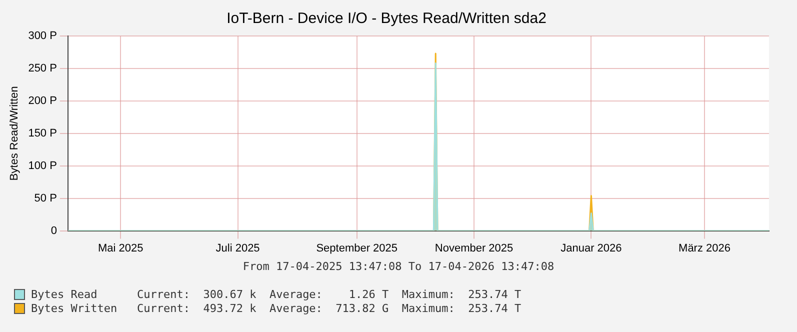 The image size is (797, 332). What do you see at coordinates (399, 266) in the screenshot?
I see `text: From 17-04-2025 13:47:08 To 17-04-2026 13:47:08` at bounding box center [399, 266].